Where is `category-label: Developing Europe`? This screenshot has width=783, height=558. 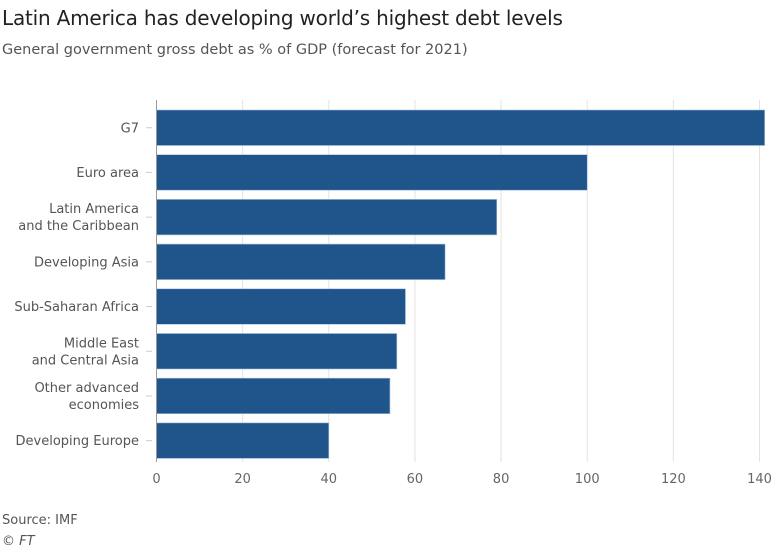
category-label: Developing Europe is located at coordinates (77, 441).